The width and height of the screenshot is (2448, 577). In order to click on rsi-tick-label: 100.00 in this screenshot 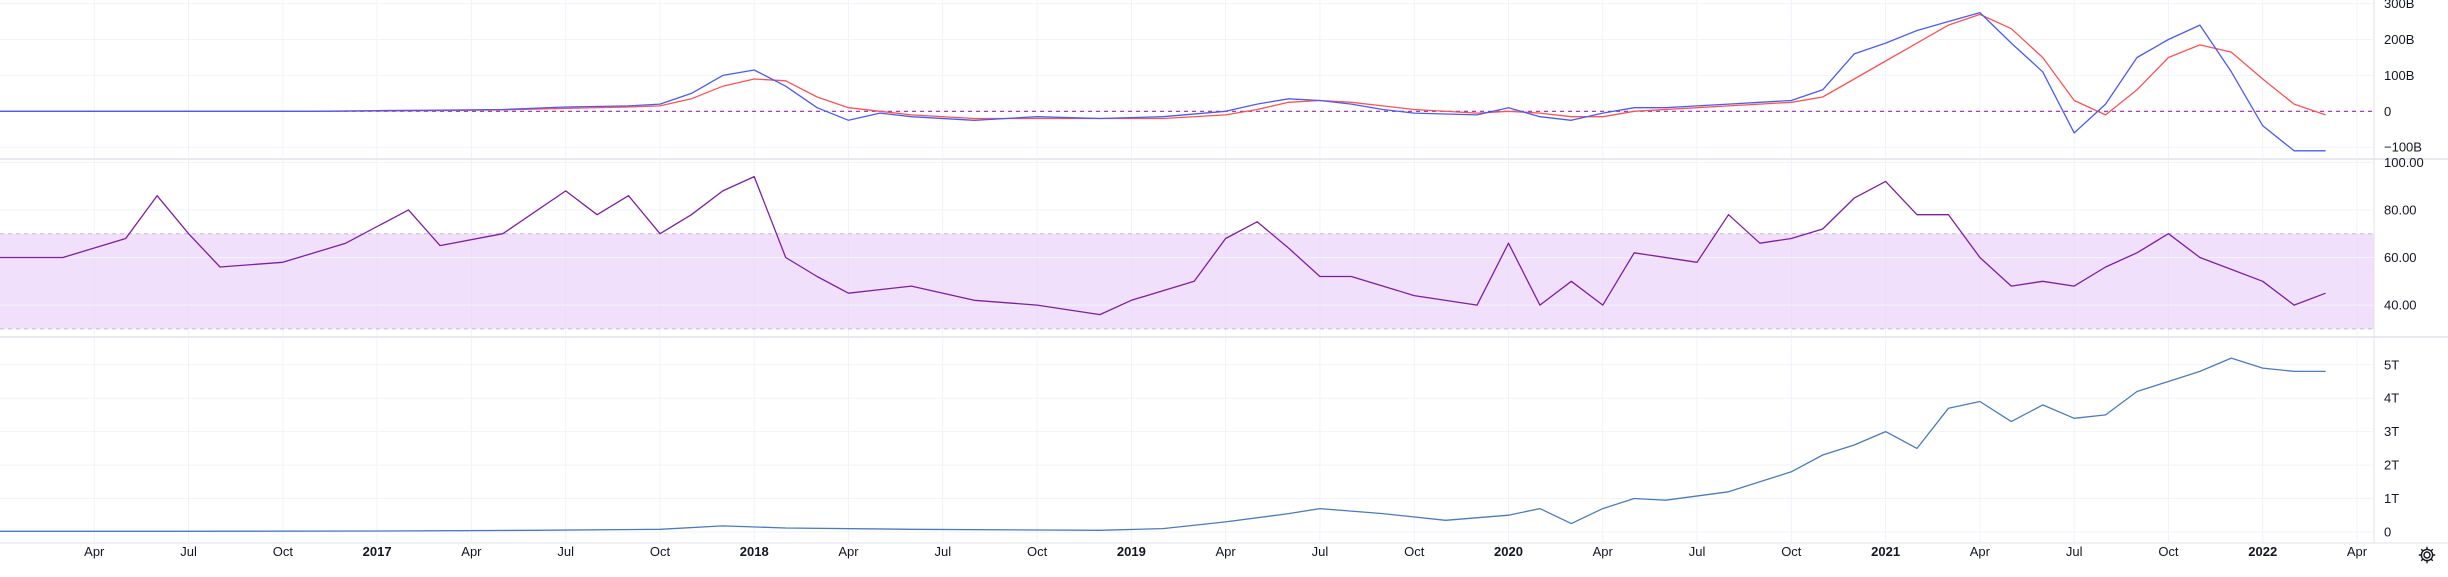, I will do `click(2404, 162)`.